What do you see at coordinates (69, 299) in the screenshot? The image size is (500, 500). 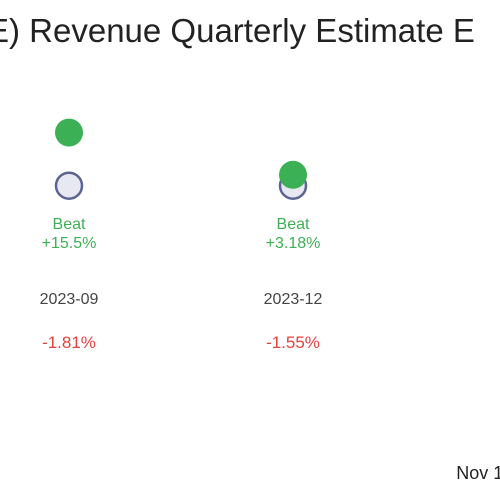 I see `period-label: 2023-09` at bounding box center [69, 299].